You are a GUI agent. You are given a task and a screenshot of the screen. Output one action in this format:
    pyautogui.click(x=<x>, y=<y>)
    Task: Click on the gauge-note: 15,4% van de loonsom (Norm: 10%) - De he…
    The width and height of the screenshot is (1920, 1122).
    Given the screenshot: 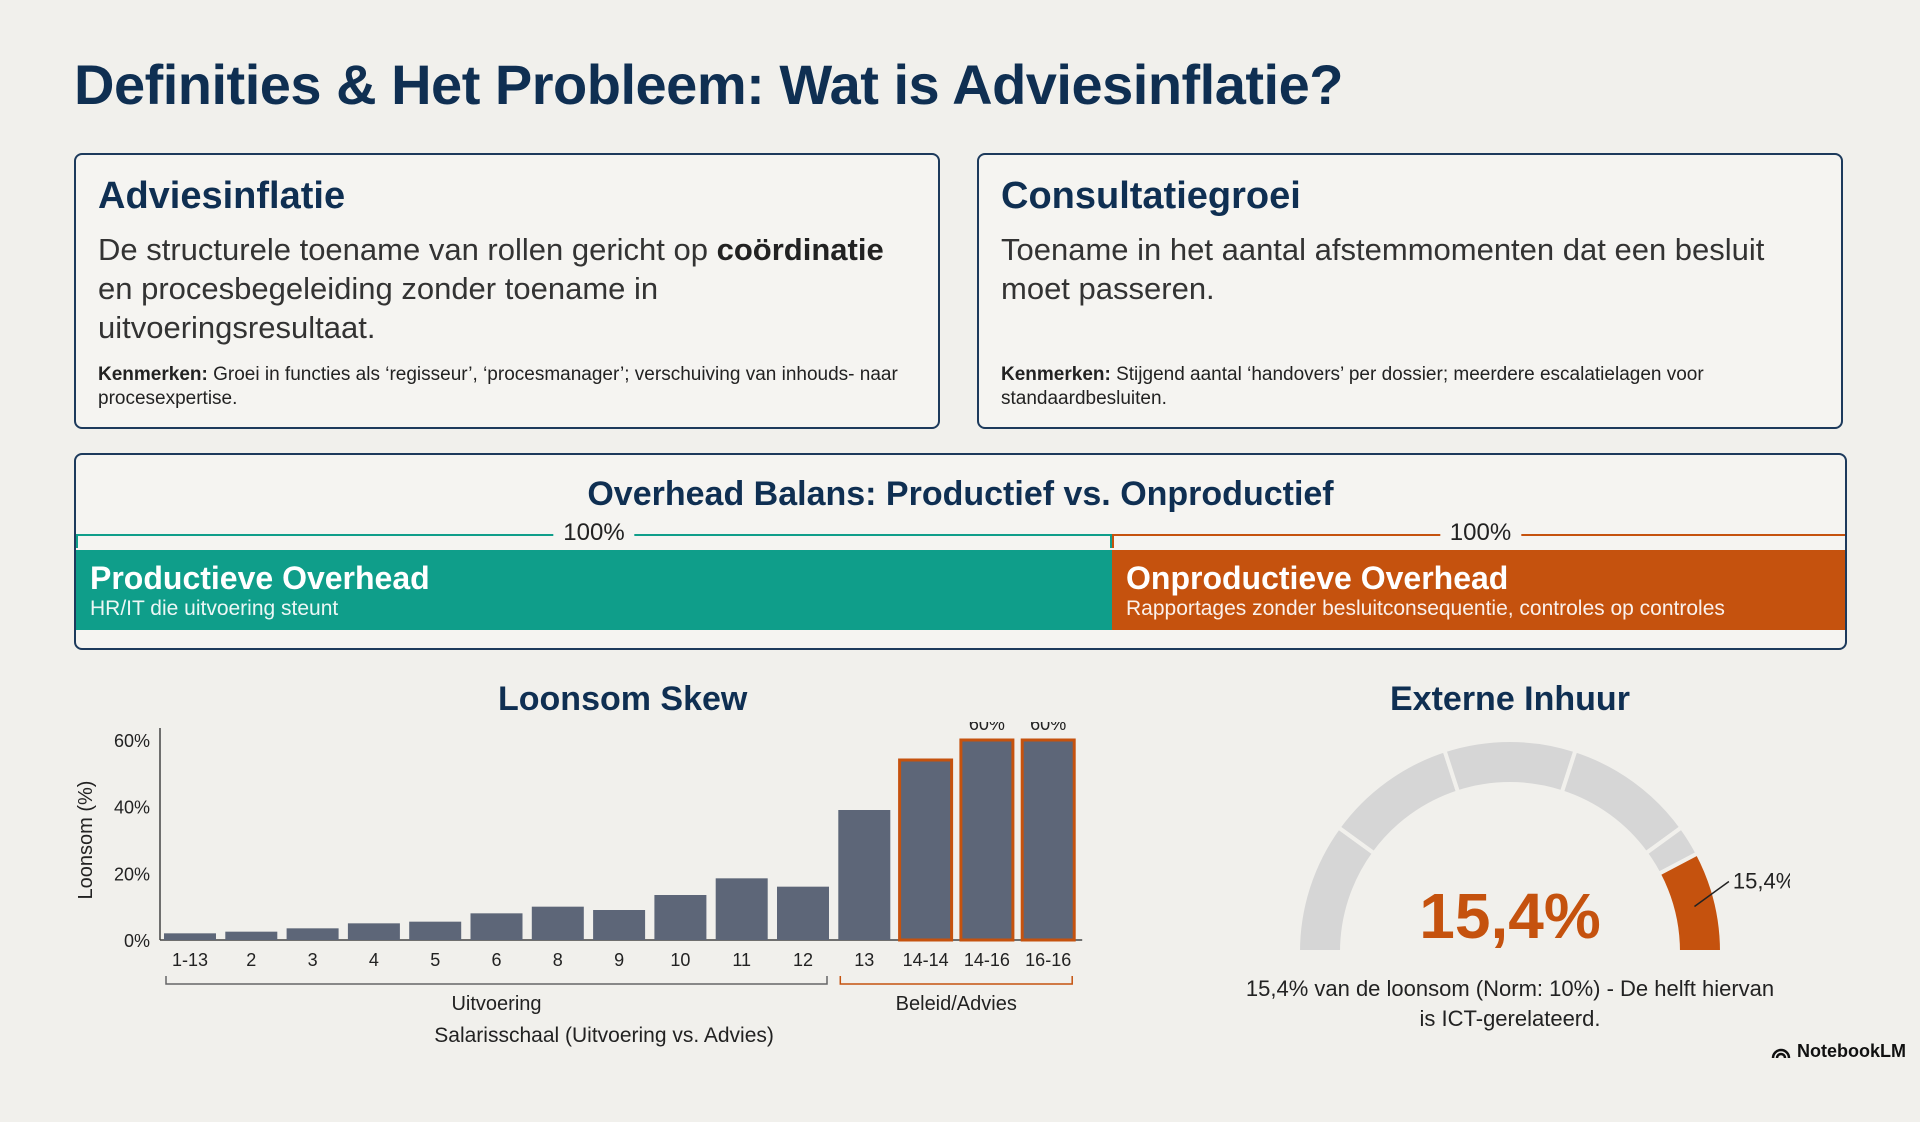 What is the action you would take?
    pyautogui.click(x=1510, y=1003)
    